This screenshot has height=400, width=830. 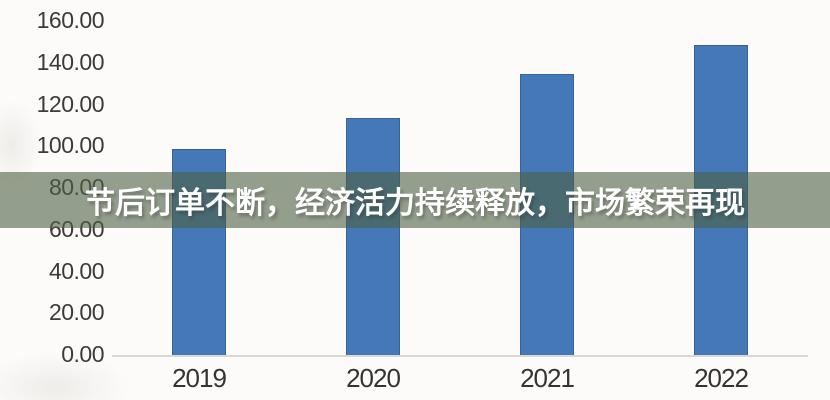 What do you see at coordinates (547, 378) in the screenshot?
I see `x-tick-label: 2021` at bounding box center [547, 378].